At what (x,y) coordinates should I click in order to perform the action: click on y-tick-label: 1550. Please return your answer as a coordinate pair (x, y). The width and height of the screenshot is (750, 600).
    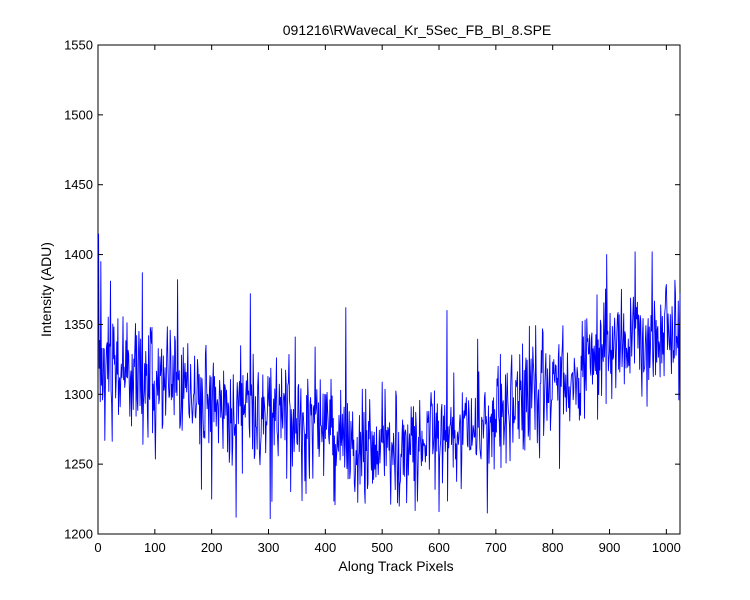
    Looking at the image, I should click on (78, 45).